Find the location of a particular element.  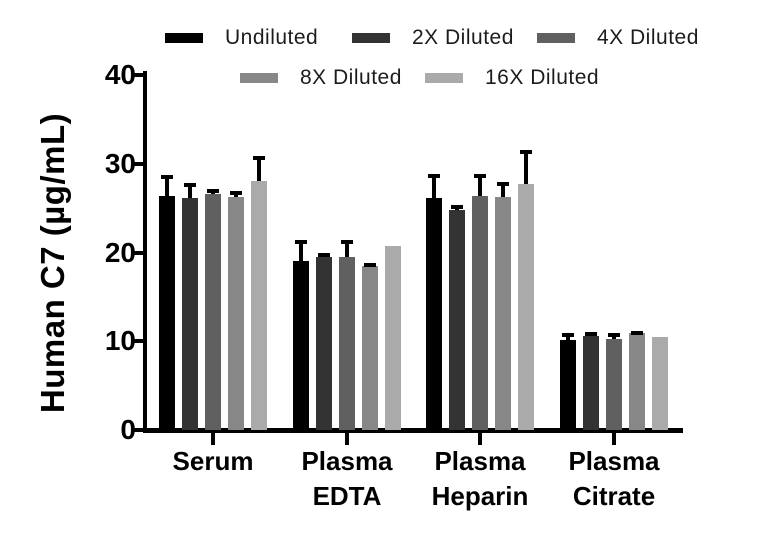

legend-item: 16X Diluted is located at coordinates (512, 77).